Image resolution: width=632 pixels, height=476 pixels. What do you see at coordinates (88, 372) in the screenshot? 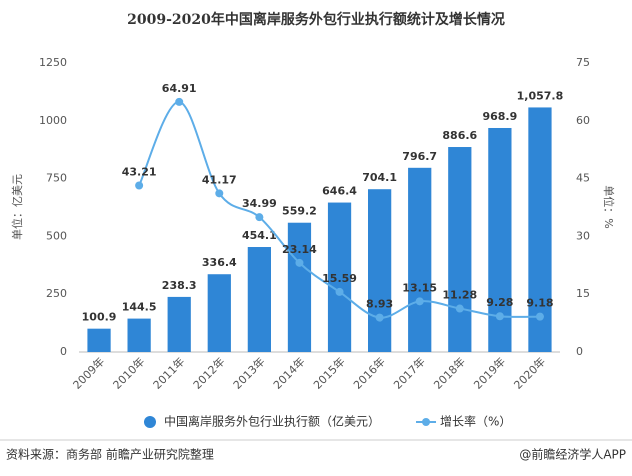
I see `x-tick-label: 2009年` at bounding box center [88, 372].